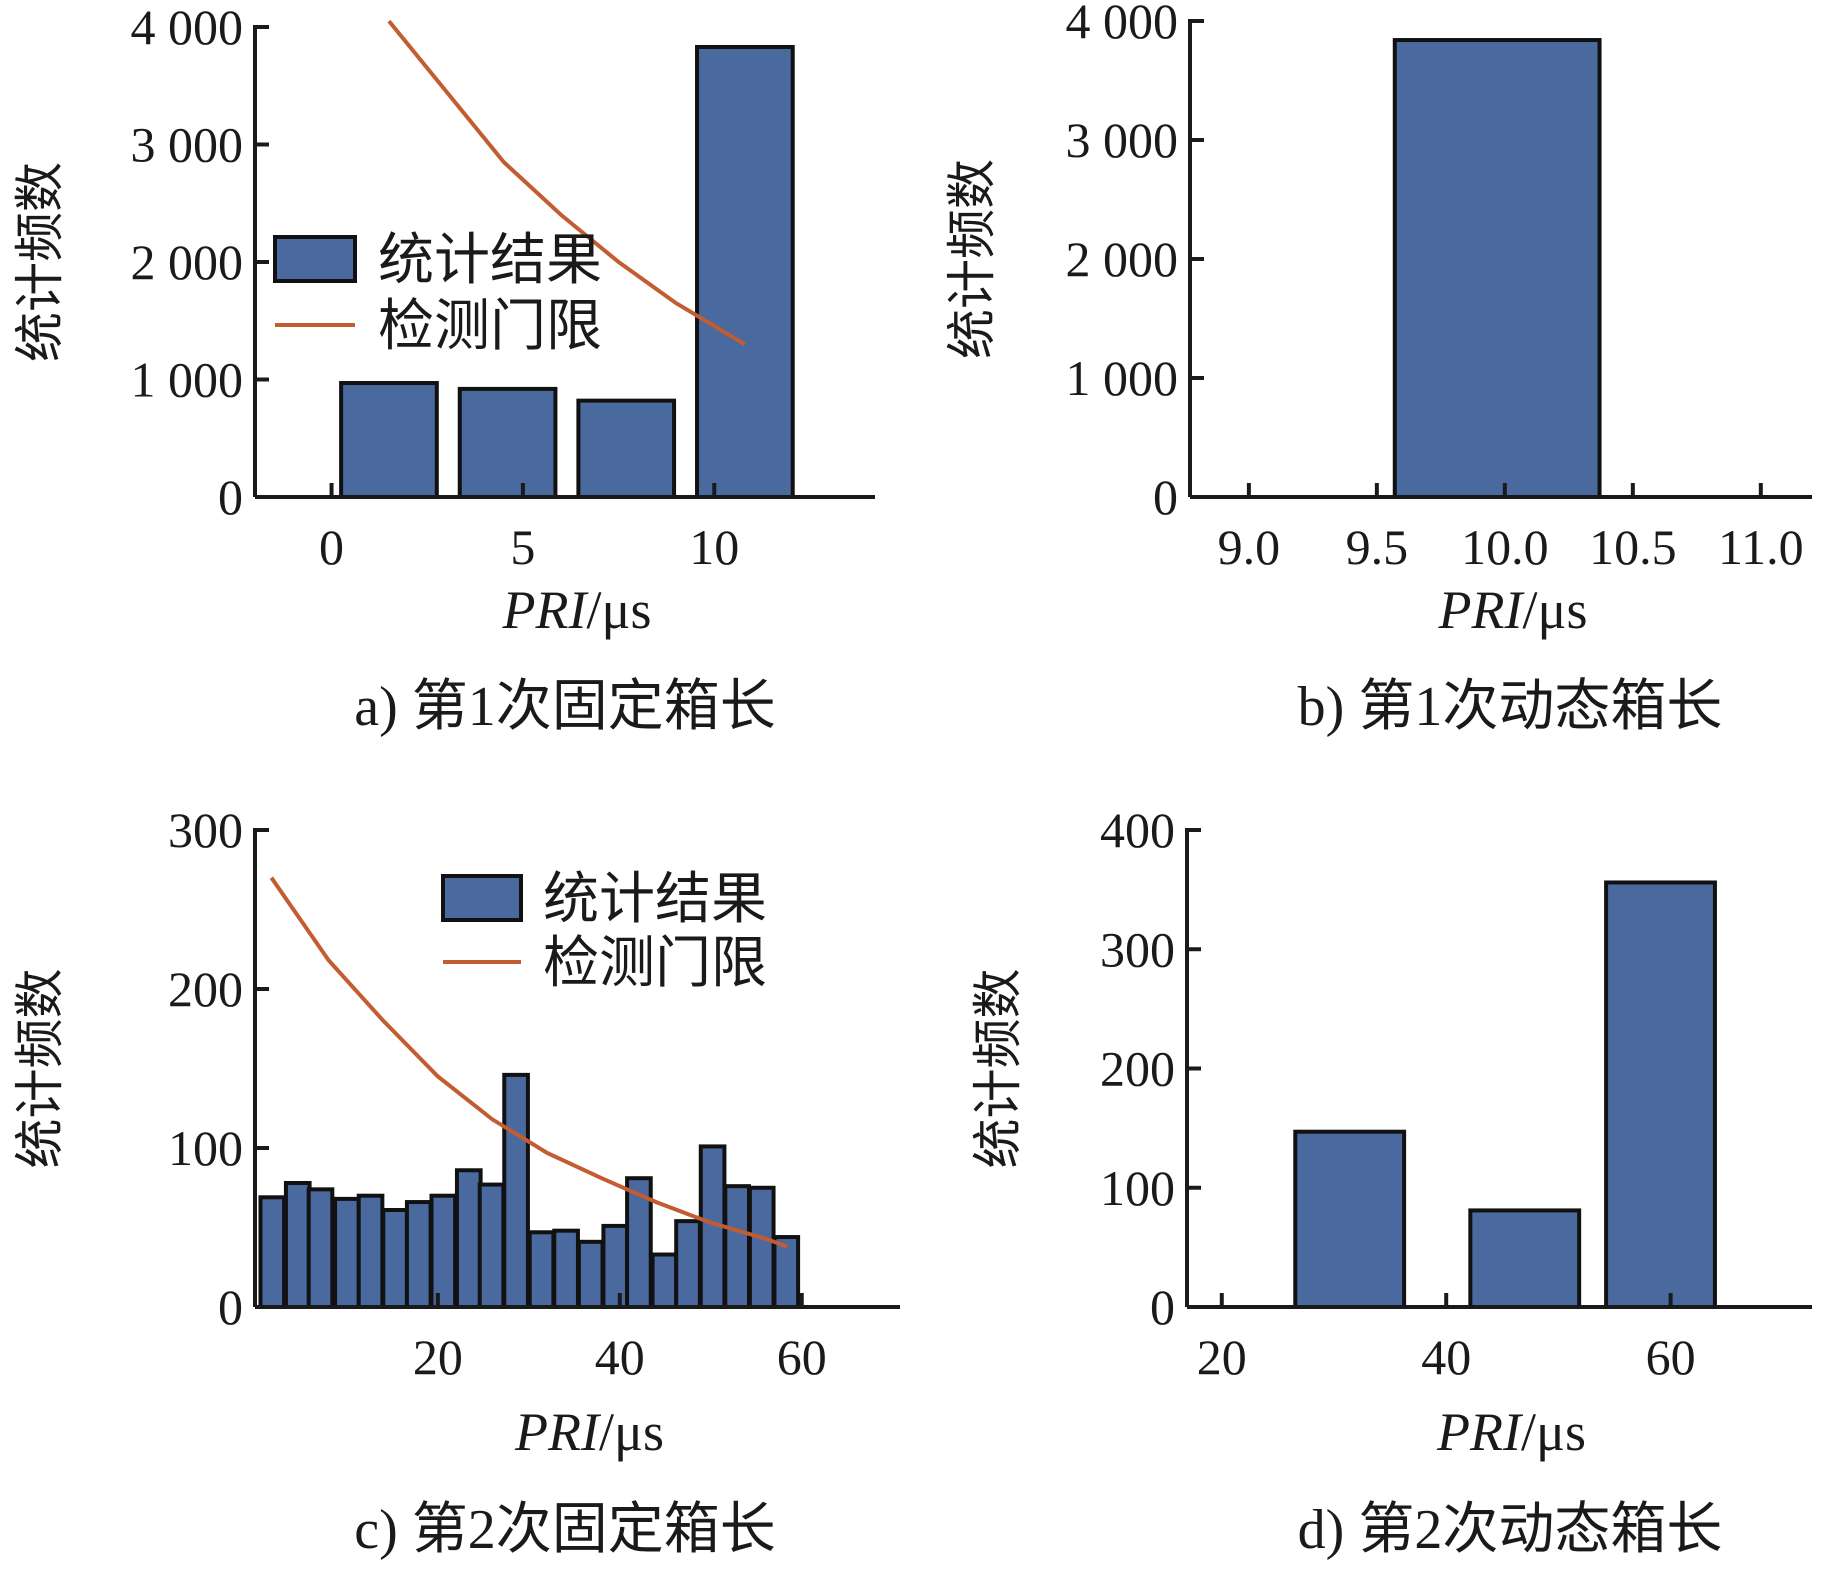  I want to click on panel-caption: d) 第2次动态箱长, so click(1510, 1530).